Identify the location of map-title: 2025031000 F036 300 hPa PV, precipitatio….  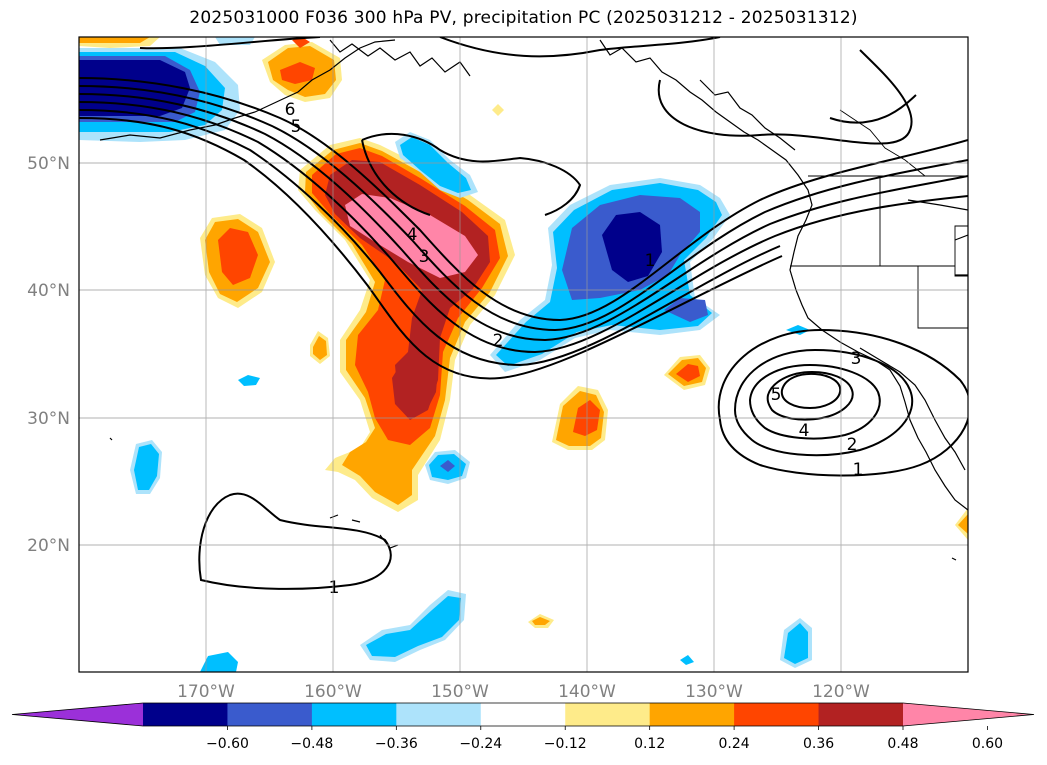
(523, 18).